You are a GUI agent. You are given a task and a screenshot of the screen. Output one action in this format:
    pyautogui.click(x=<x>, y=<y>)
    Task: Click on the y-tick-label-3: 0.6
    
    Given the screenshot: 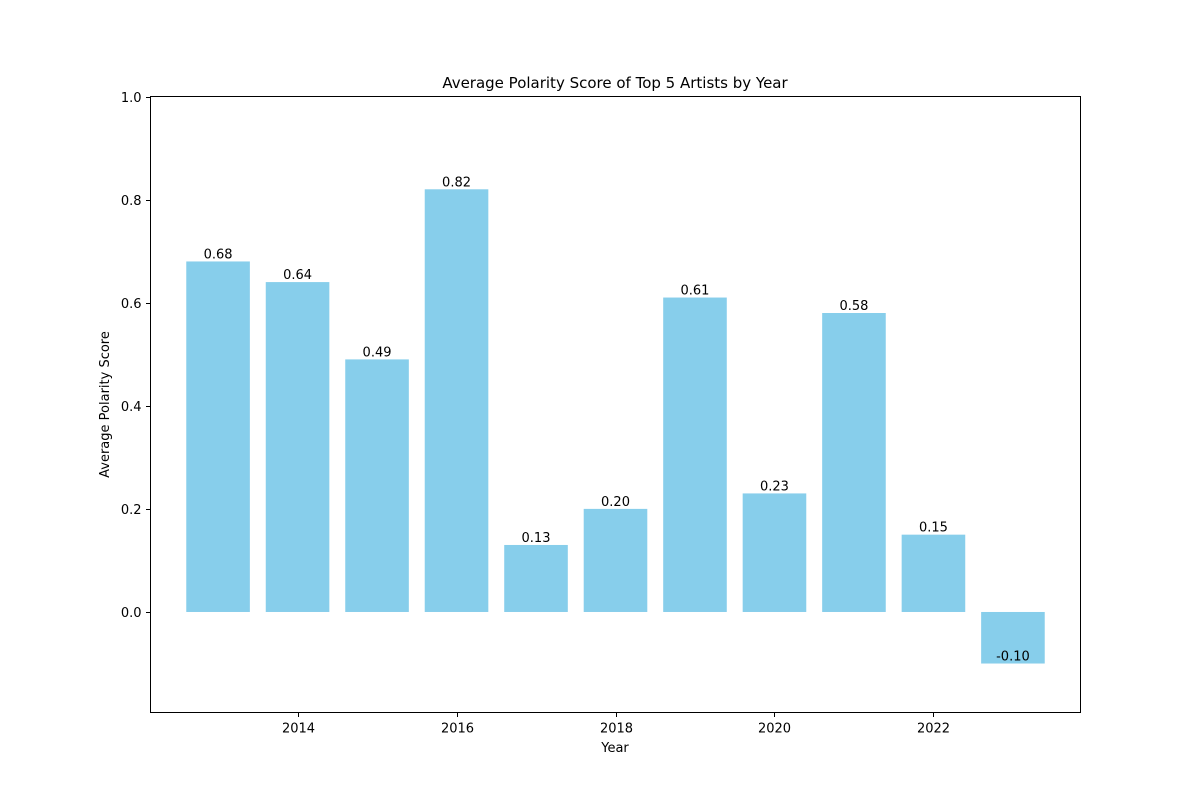 What is the action you would take?
    pyautogui.click(x=131, y=304)
    